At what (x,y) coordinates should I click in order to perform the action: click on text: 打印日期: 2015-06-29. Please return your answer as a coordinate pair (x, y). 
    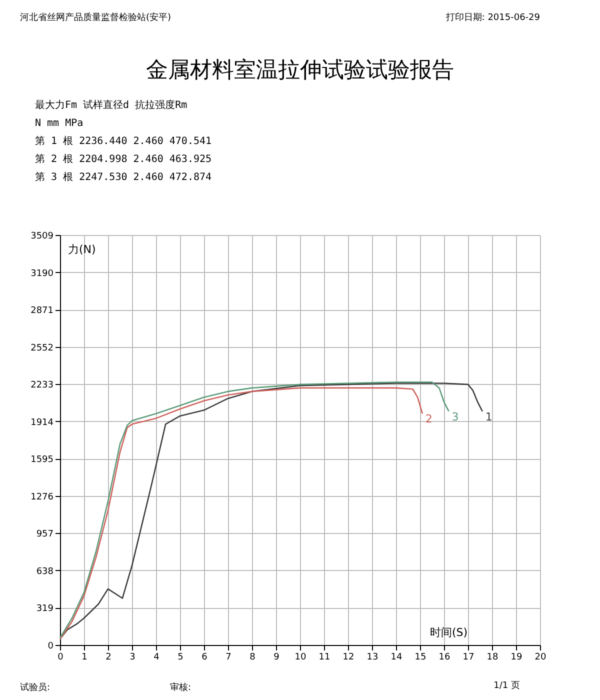
    Looking at the image, I should click on (492, 17).